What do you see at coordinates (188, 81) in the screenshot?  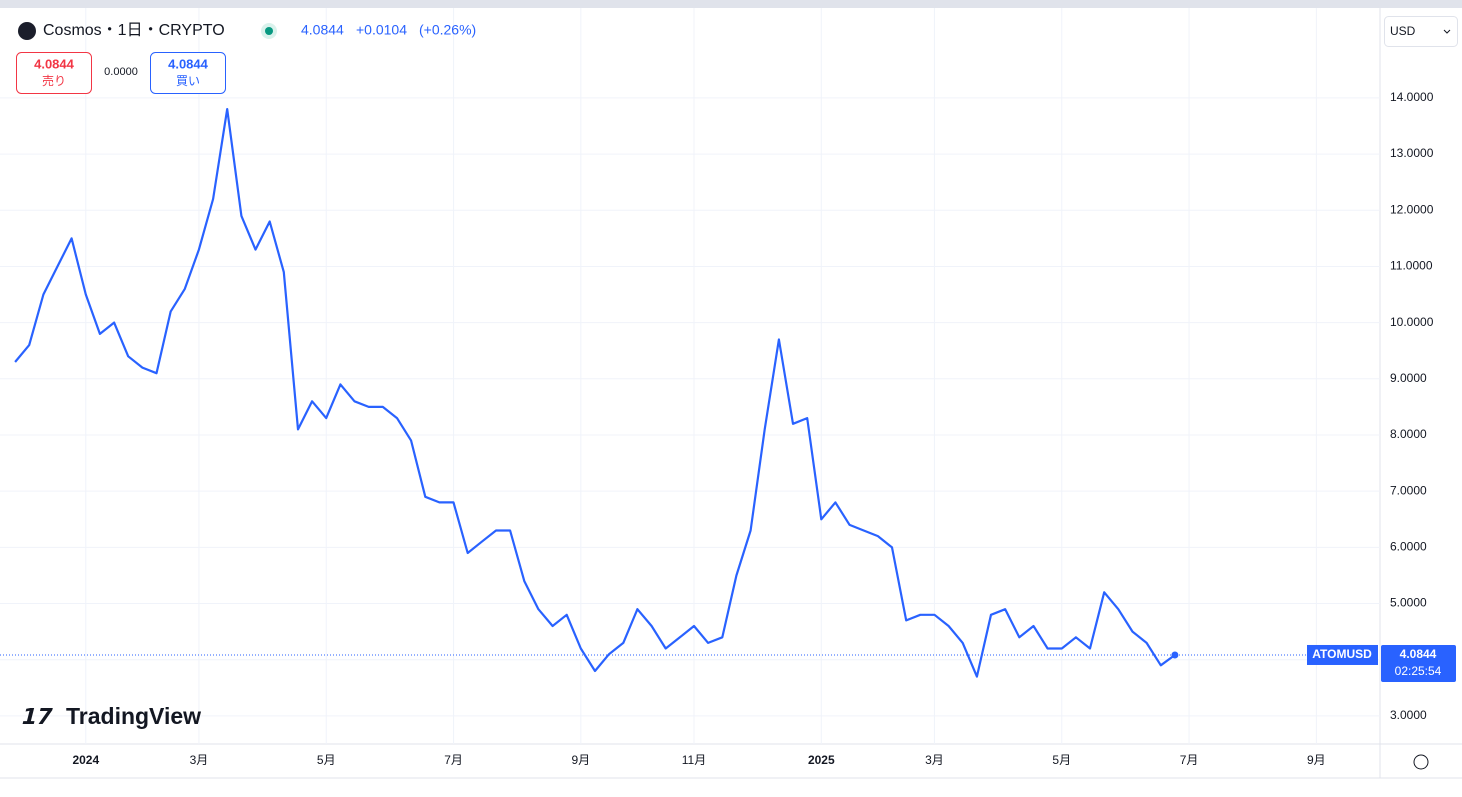 I see `buy-label: 買い` at bounding box center [188, 81].